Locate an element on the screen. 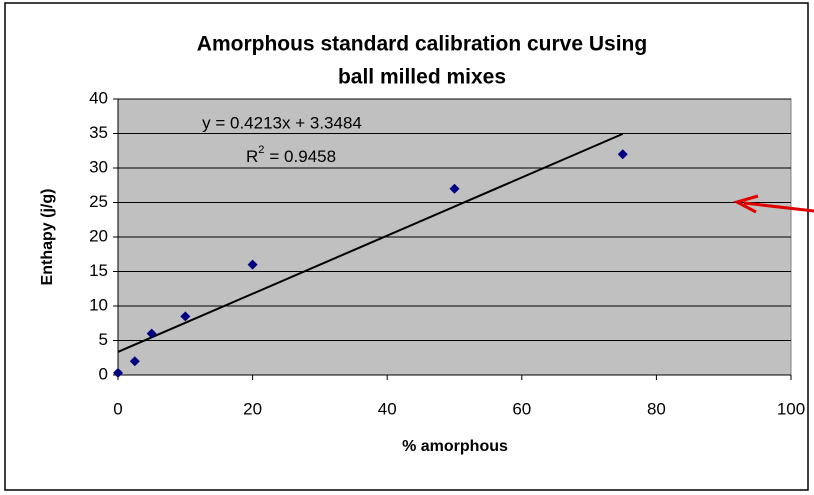 Image resolution: width=814 pixels, height=495 pixels. arrow-shaft is located at coordinates (778, 207).